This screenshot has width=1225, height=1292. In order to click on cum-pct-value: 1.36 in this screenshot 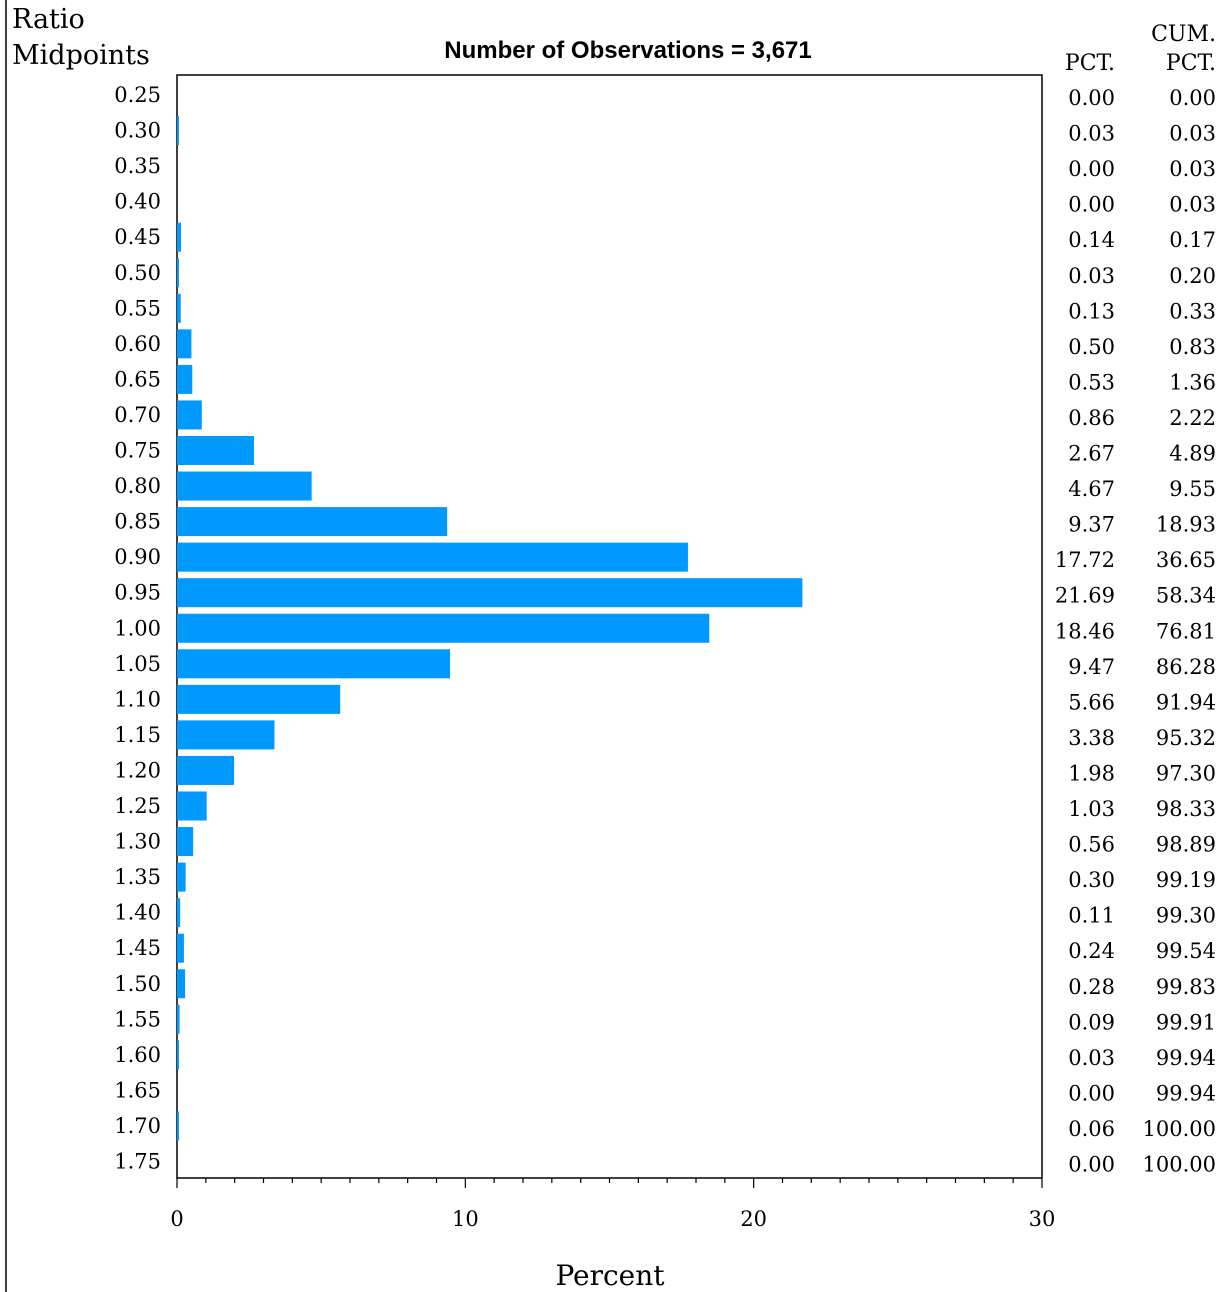, I will do `click(1192, 382)`.